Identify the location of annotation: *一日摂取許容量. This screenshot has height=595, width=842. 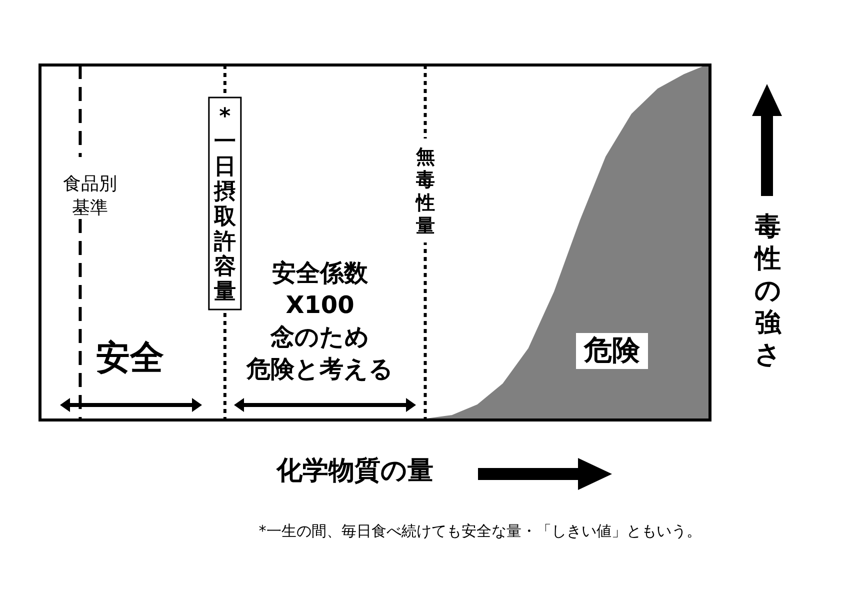
(224, 204).